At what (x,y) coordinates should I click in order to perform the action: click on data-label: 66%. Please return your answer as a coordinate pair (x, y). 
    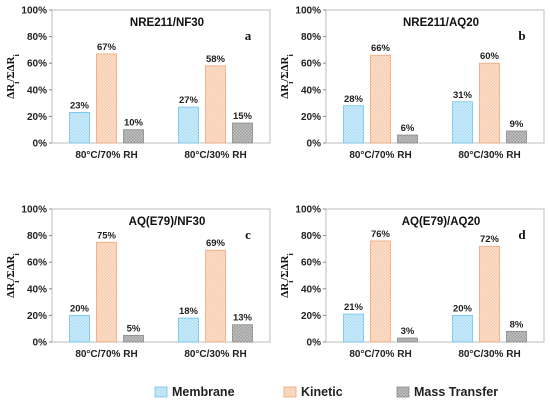
    Looking at the image, I should click on (381, 48).